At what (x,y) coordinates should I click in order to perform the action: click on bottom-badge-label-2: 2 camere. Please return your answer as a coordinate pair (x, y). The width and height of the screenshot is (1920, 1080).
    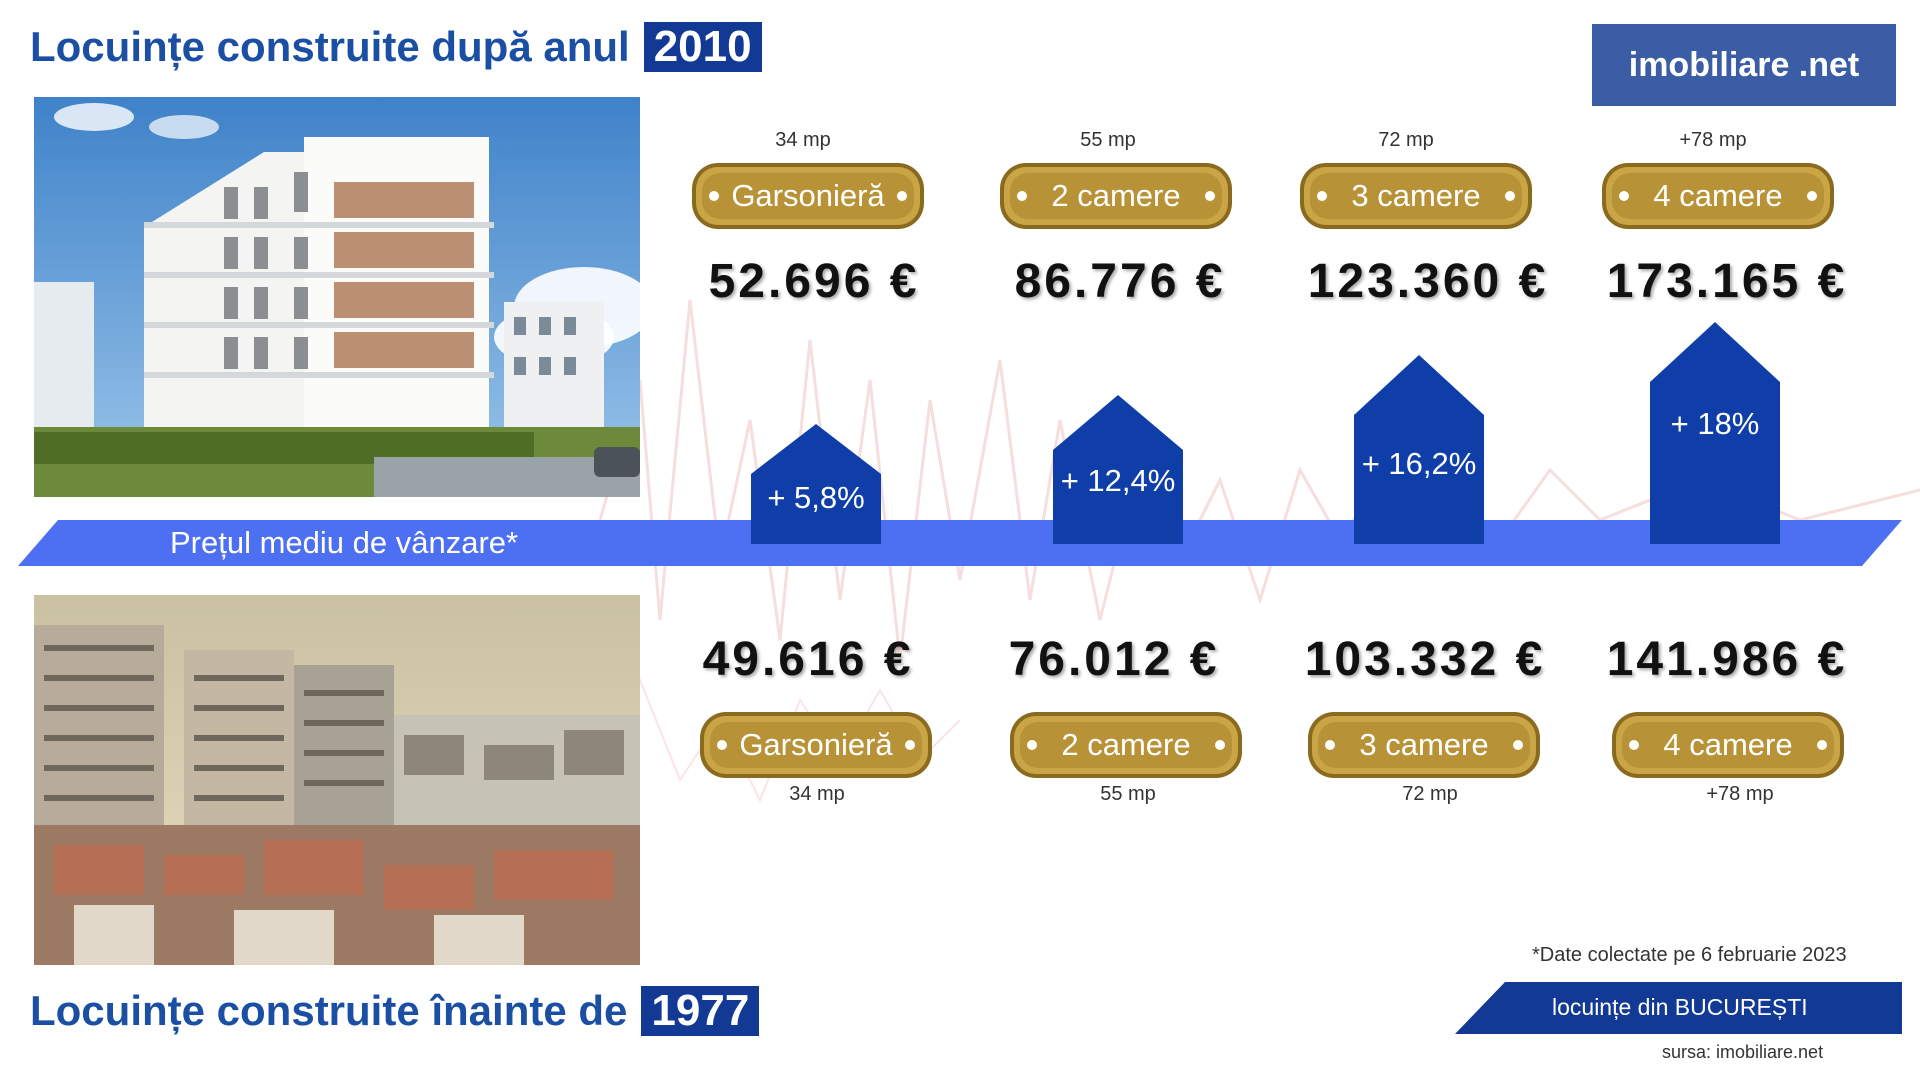
    Looking at the image, I should click on (1126, 744).